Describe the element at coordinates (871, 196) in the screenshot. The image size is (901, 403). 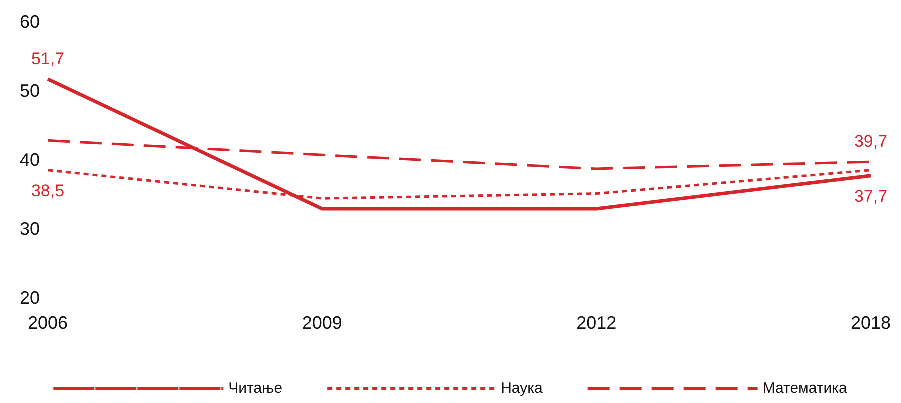
I see `data-label: 37,7` at that location.